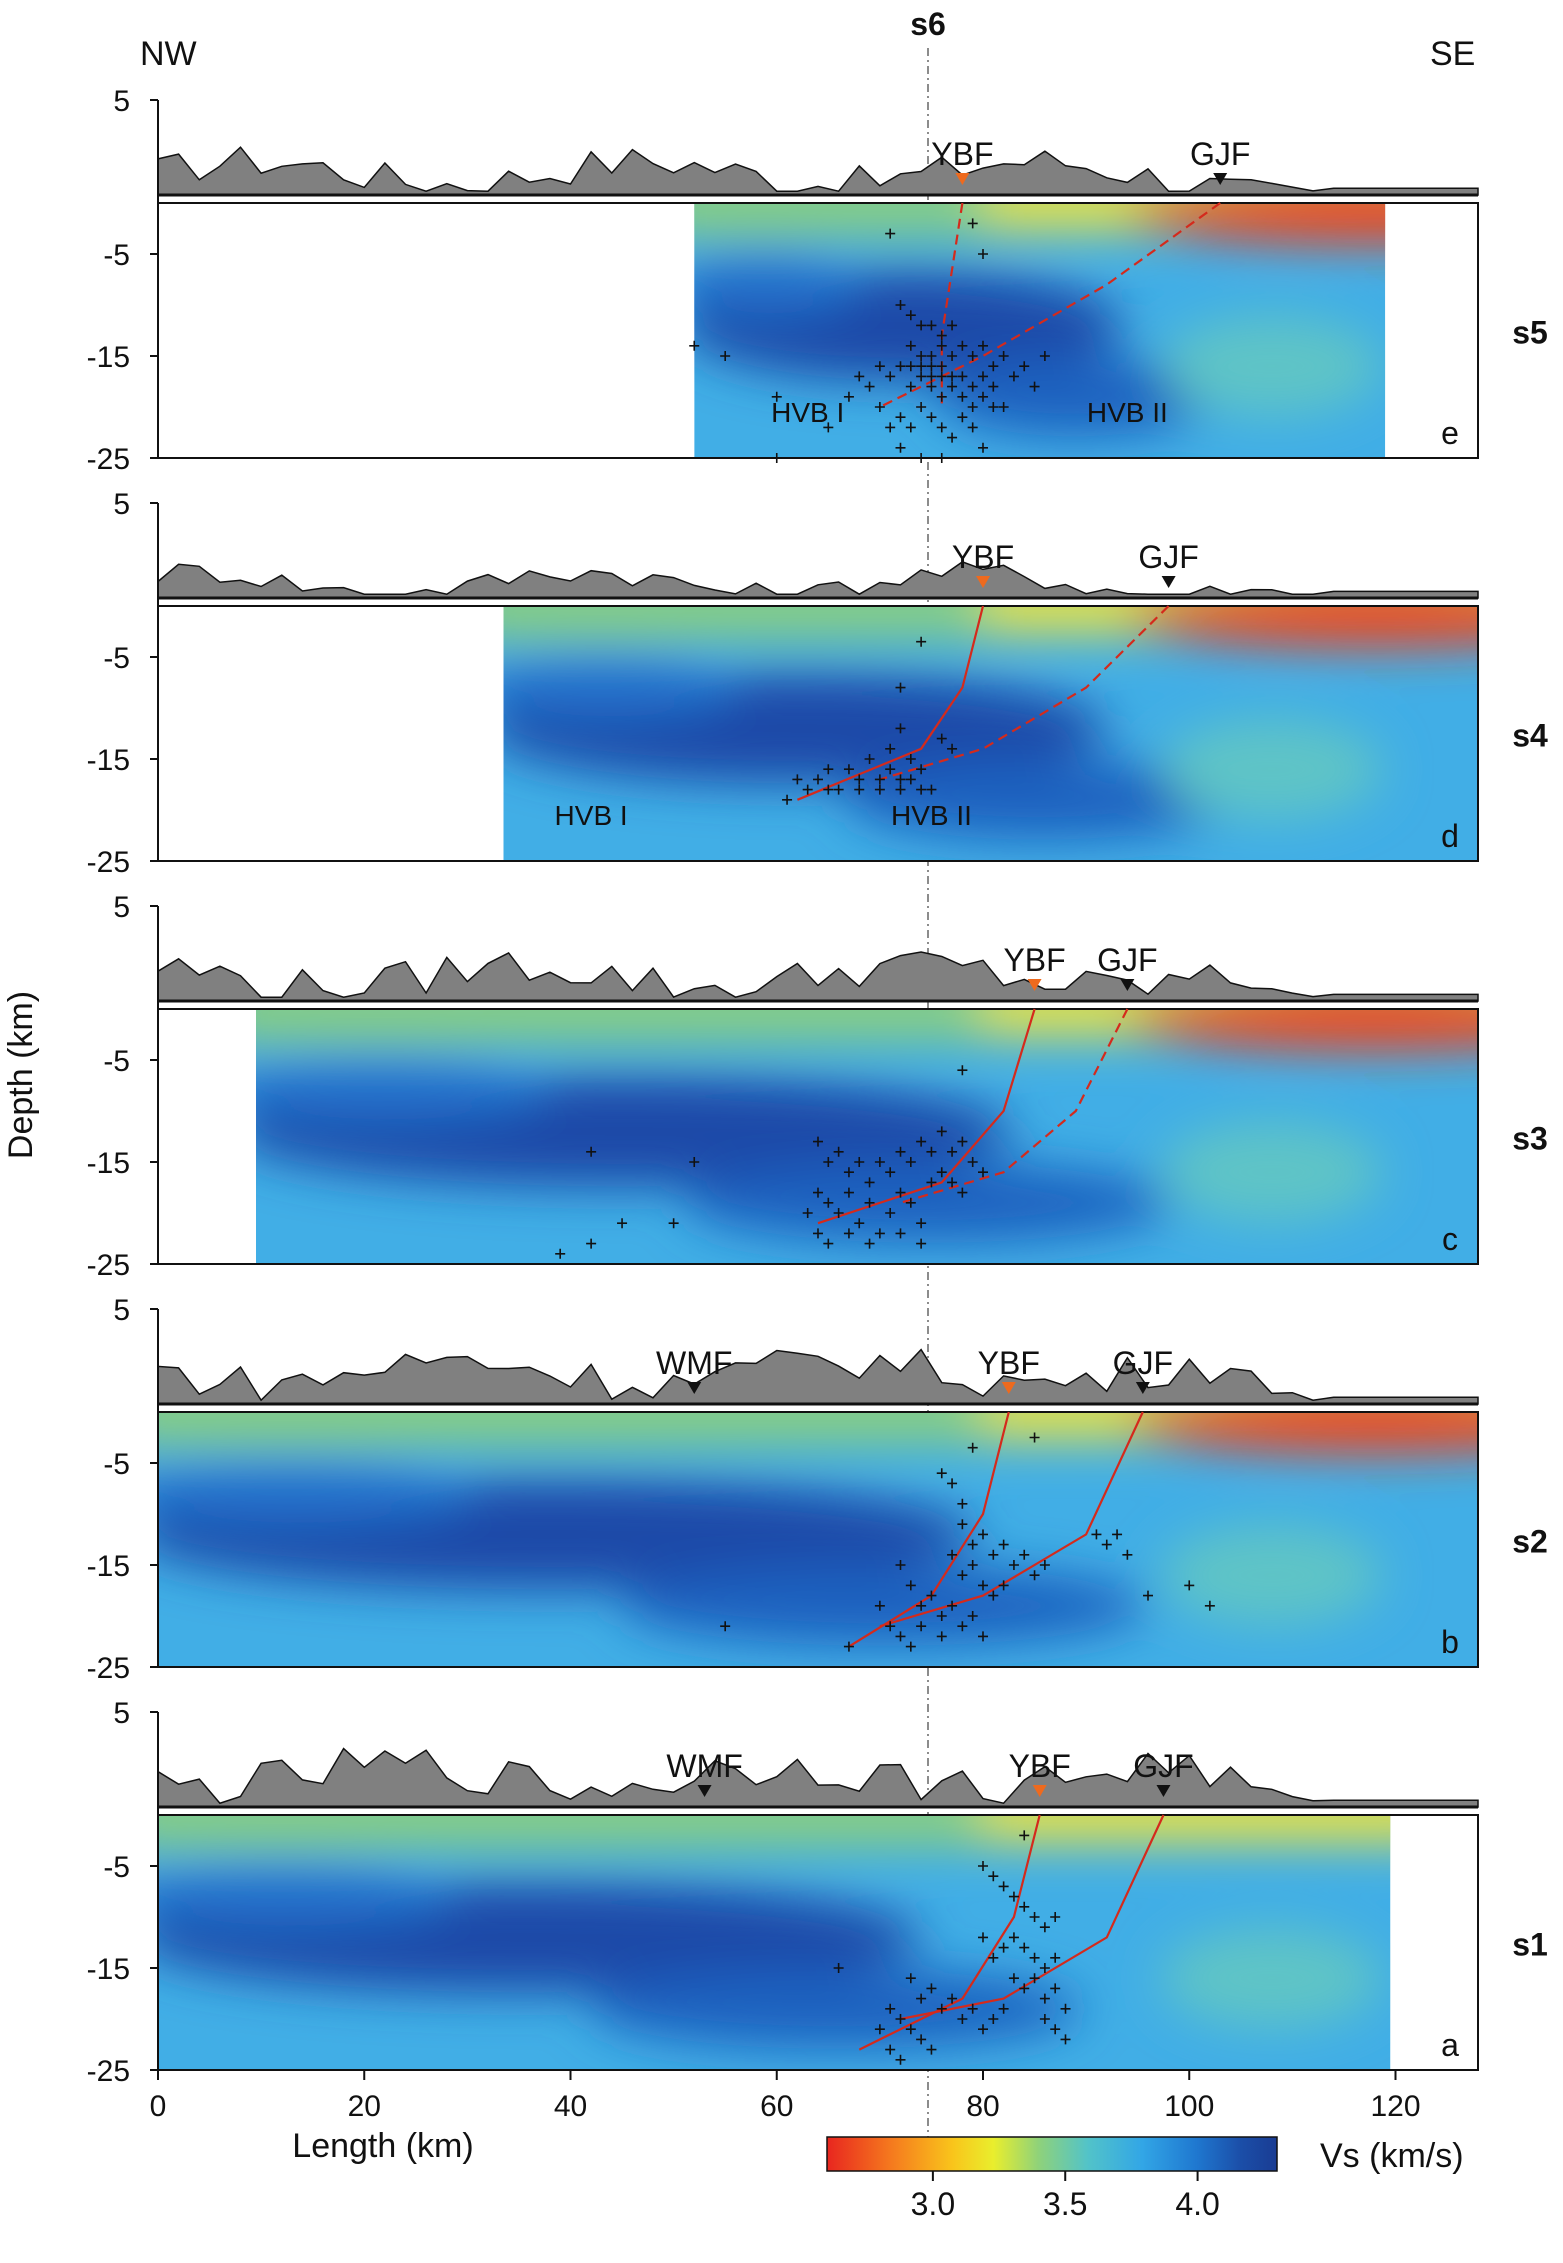 The width and height of the screenshot is (1563, 2263). I want to click on colorbar-tick-label: 4.0, so click(1197, 2204).